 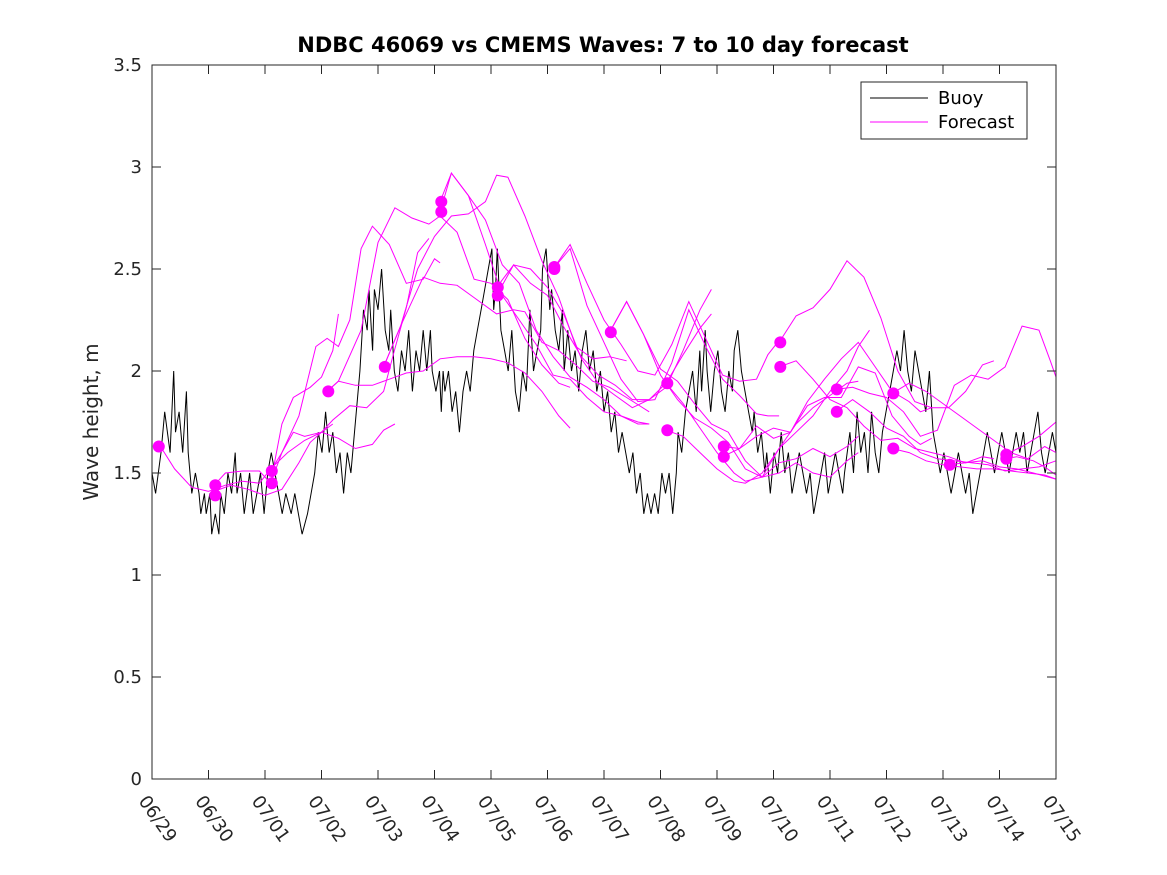 I want to click on y-tick-label: 0, so click(x=136, y=779).